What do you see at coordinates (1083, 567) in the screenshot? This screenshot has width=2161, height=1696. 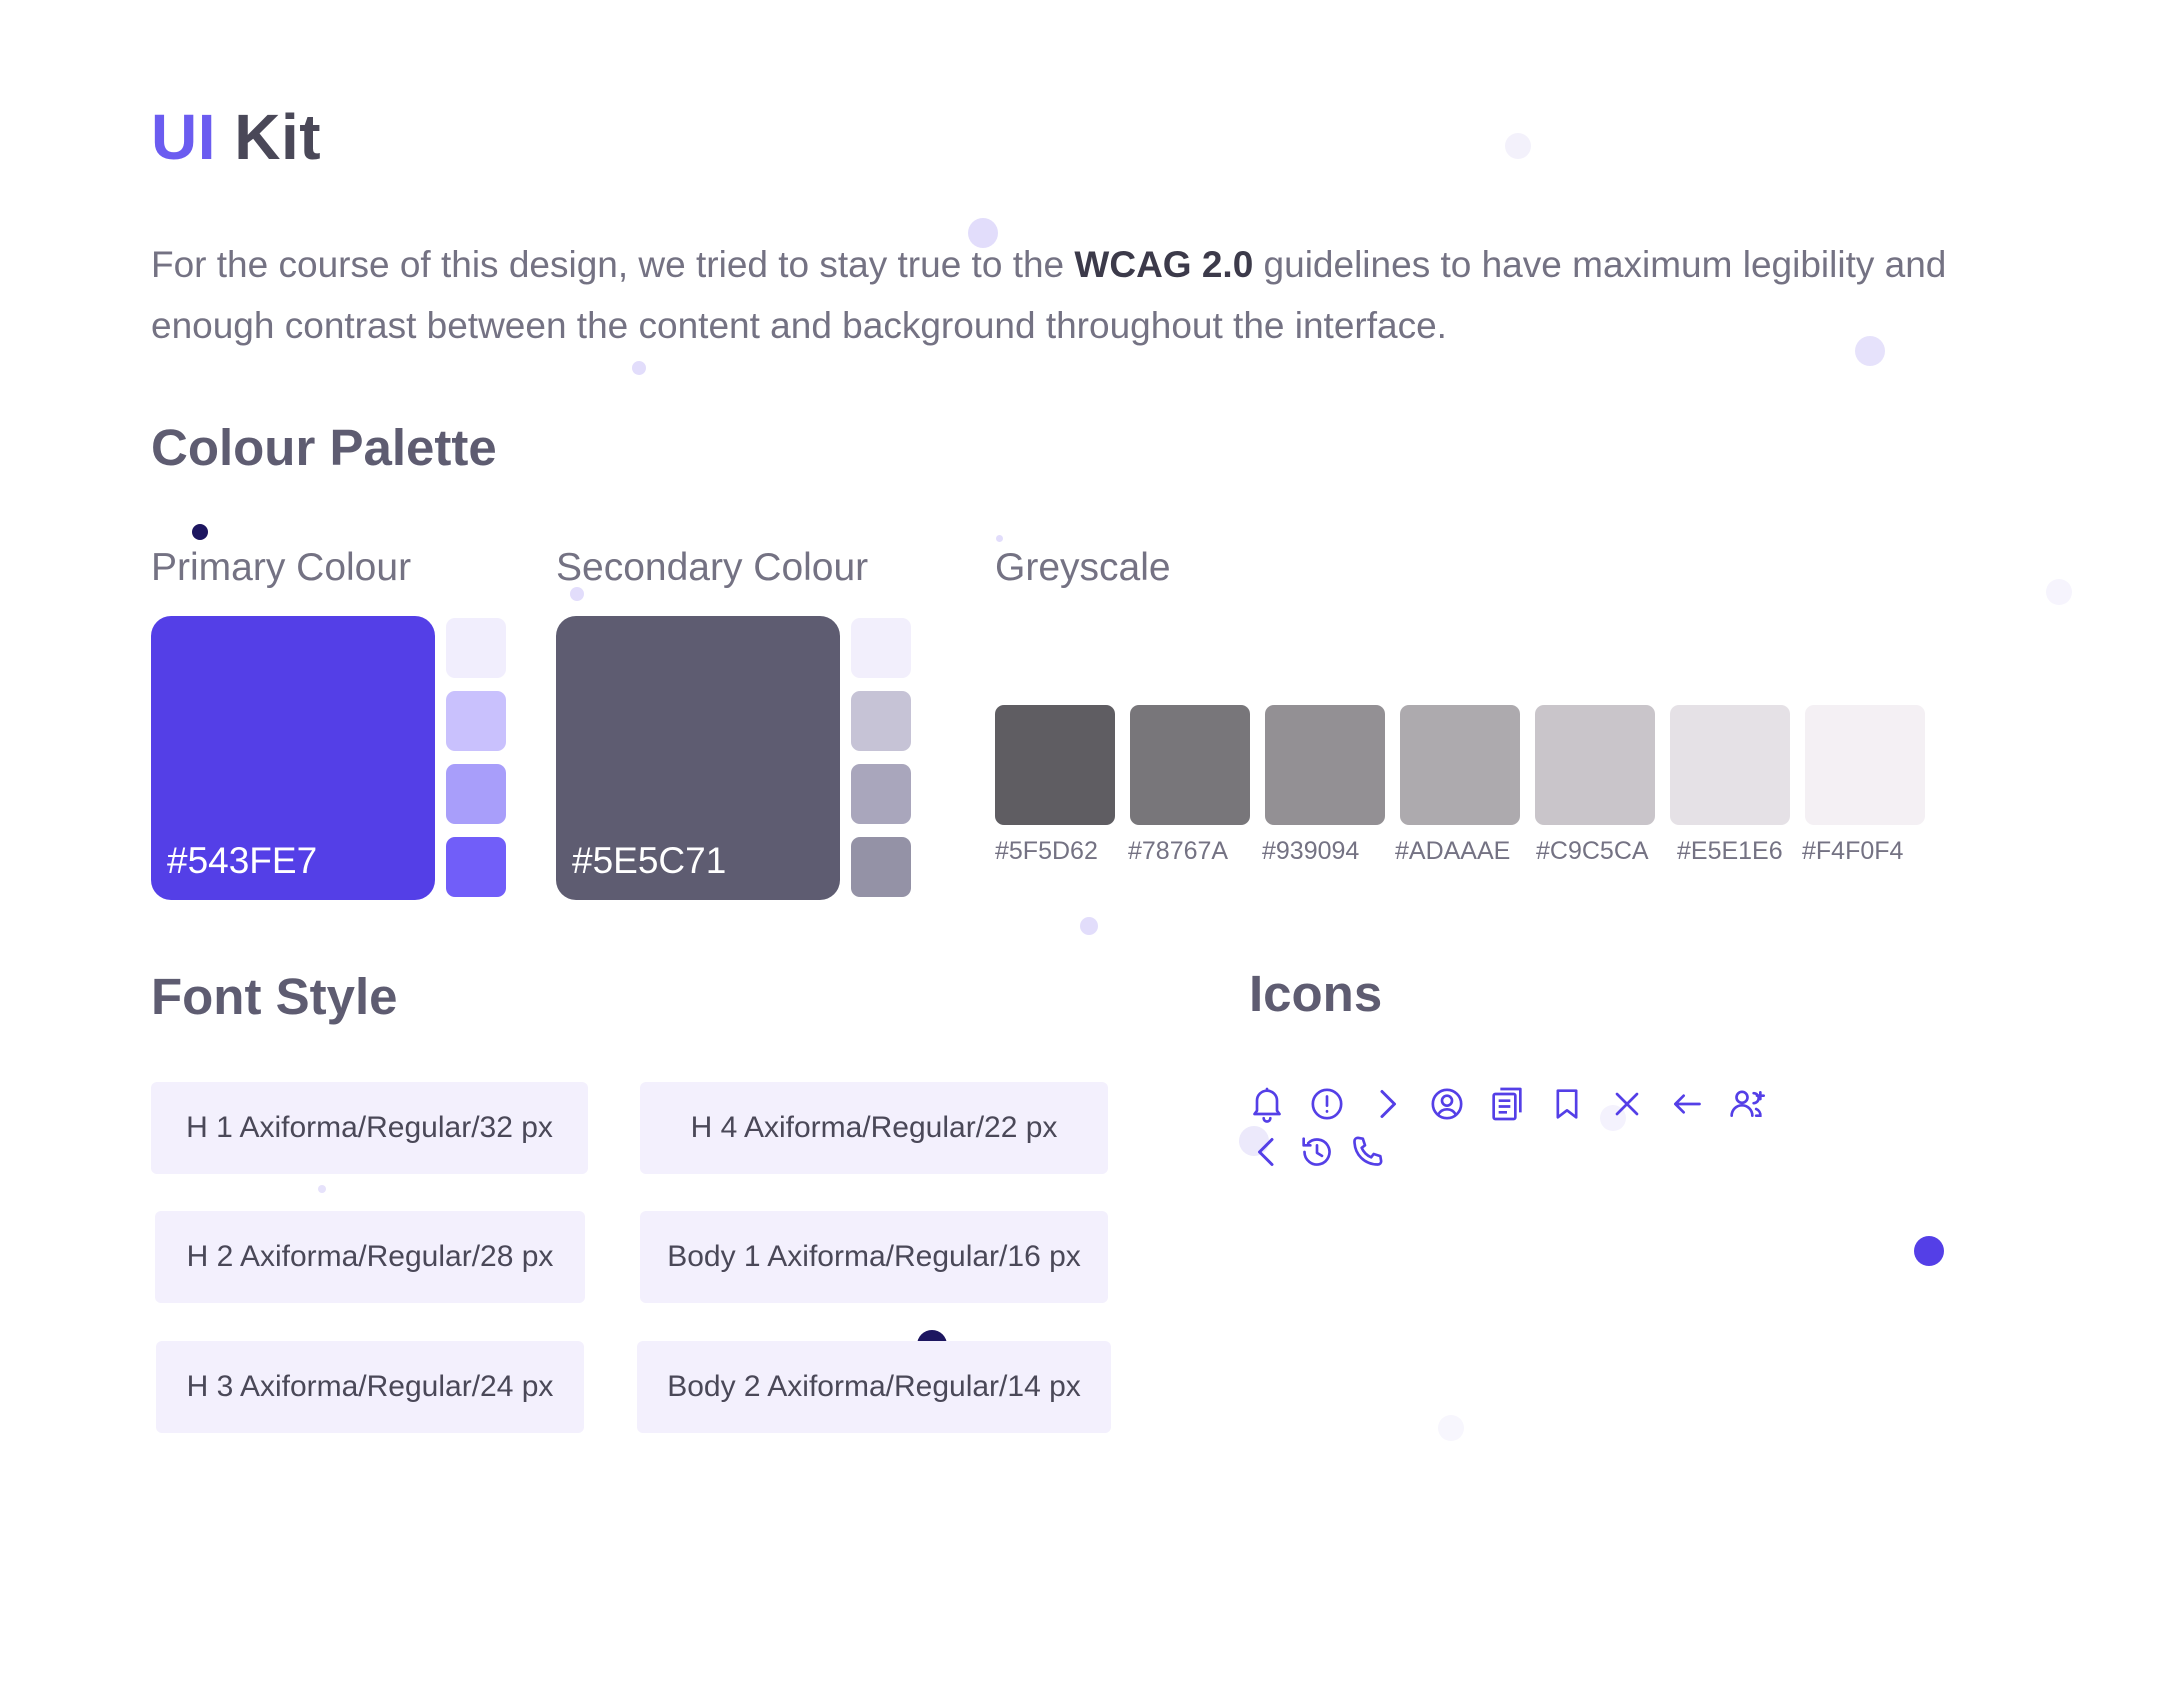 I see `greyscale-label: Greyscale` at bounding box center [1083, 567].